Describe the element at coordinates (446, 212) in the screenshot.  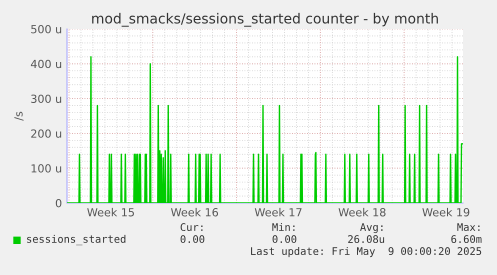
I see `x-tick-label: Week 19` at that location.